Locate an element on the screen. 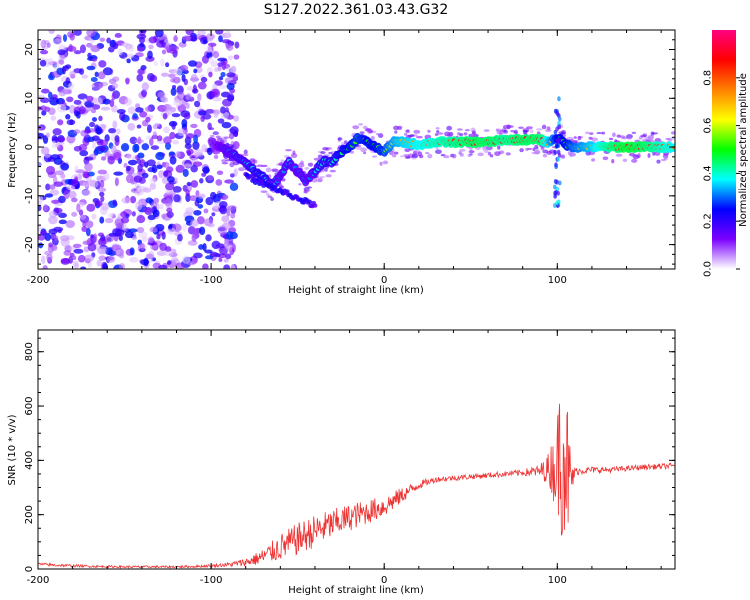 The width and height of the screenshot is (750, 600). x-tick-label: -200 is located at coordinates (38, 580).